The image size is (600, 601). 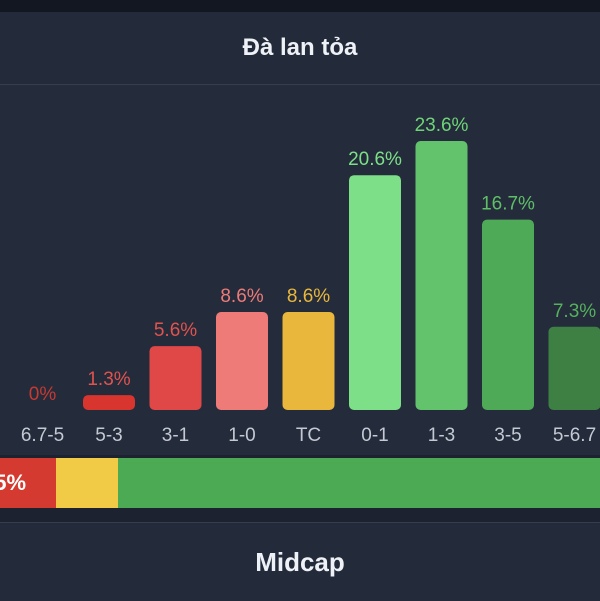 What do you see at coordinates (175, 435) in the screenshot?
I see `category-label-3-1: 3-1` at bounding box center [175, 435].